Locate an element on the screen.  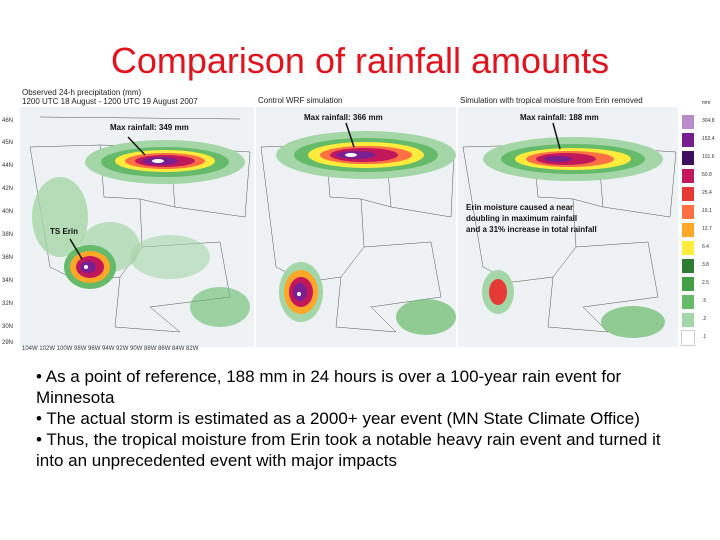
lat-label: 29N is located at coordinates (8, 343).